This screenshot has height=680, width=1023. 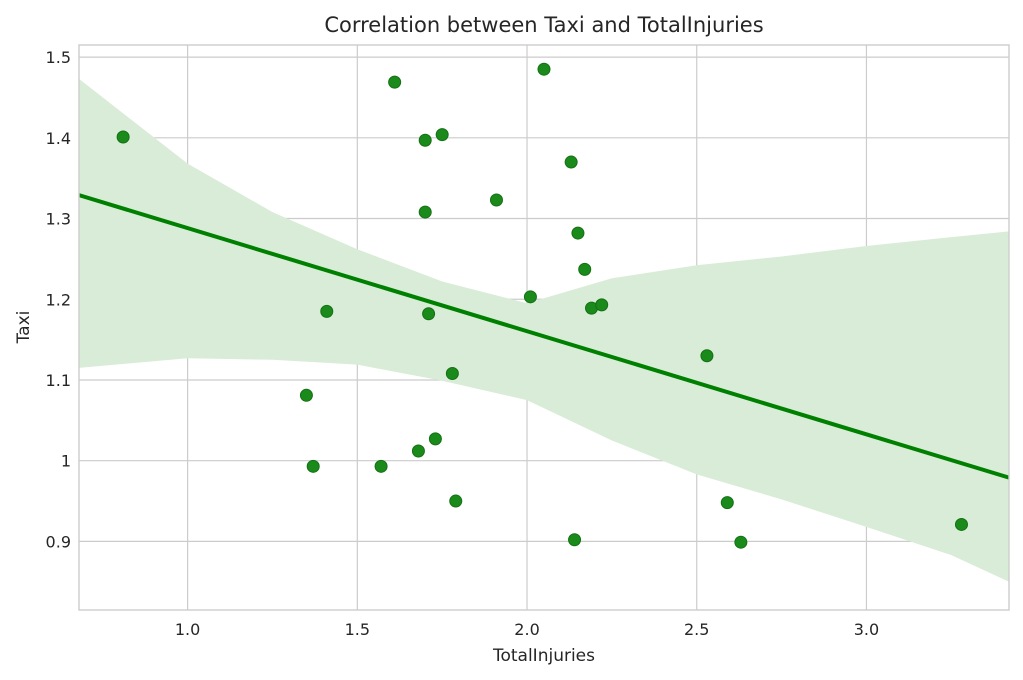 I want to click on y-tick-label: 1.2, so click(x=58, y=299).